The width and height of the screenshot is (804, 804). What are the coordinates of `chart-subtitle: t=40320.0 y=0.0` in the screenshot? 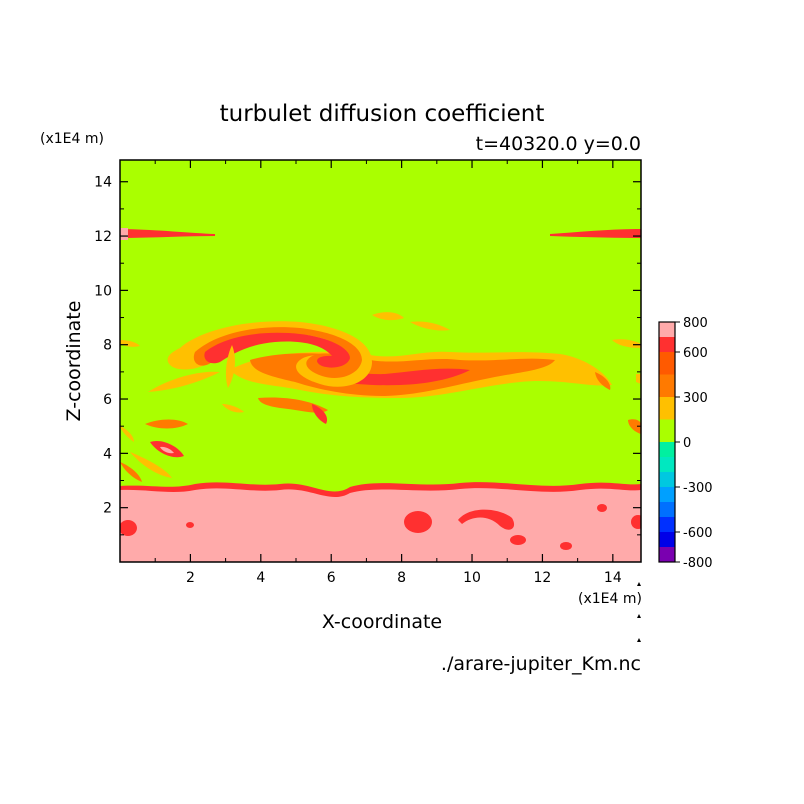 It's located at (558, 144).